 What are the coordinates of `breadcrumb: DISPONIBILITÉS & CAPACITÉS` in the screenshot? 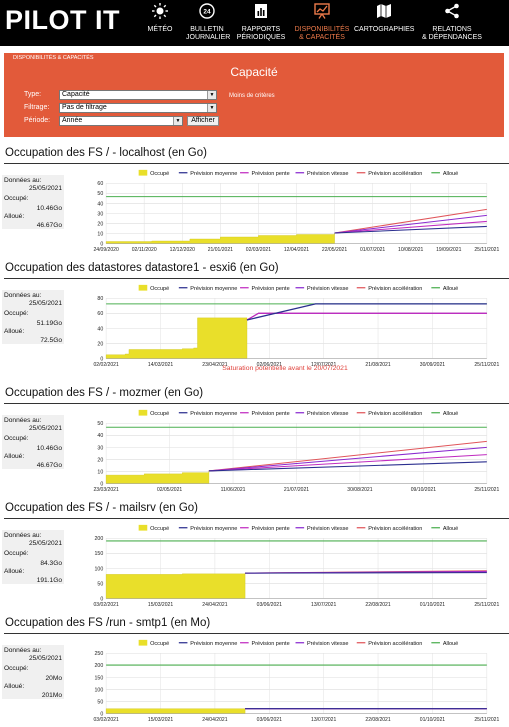 It's located at (53, 58).